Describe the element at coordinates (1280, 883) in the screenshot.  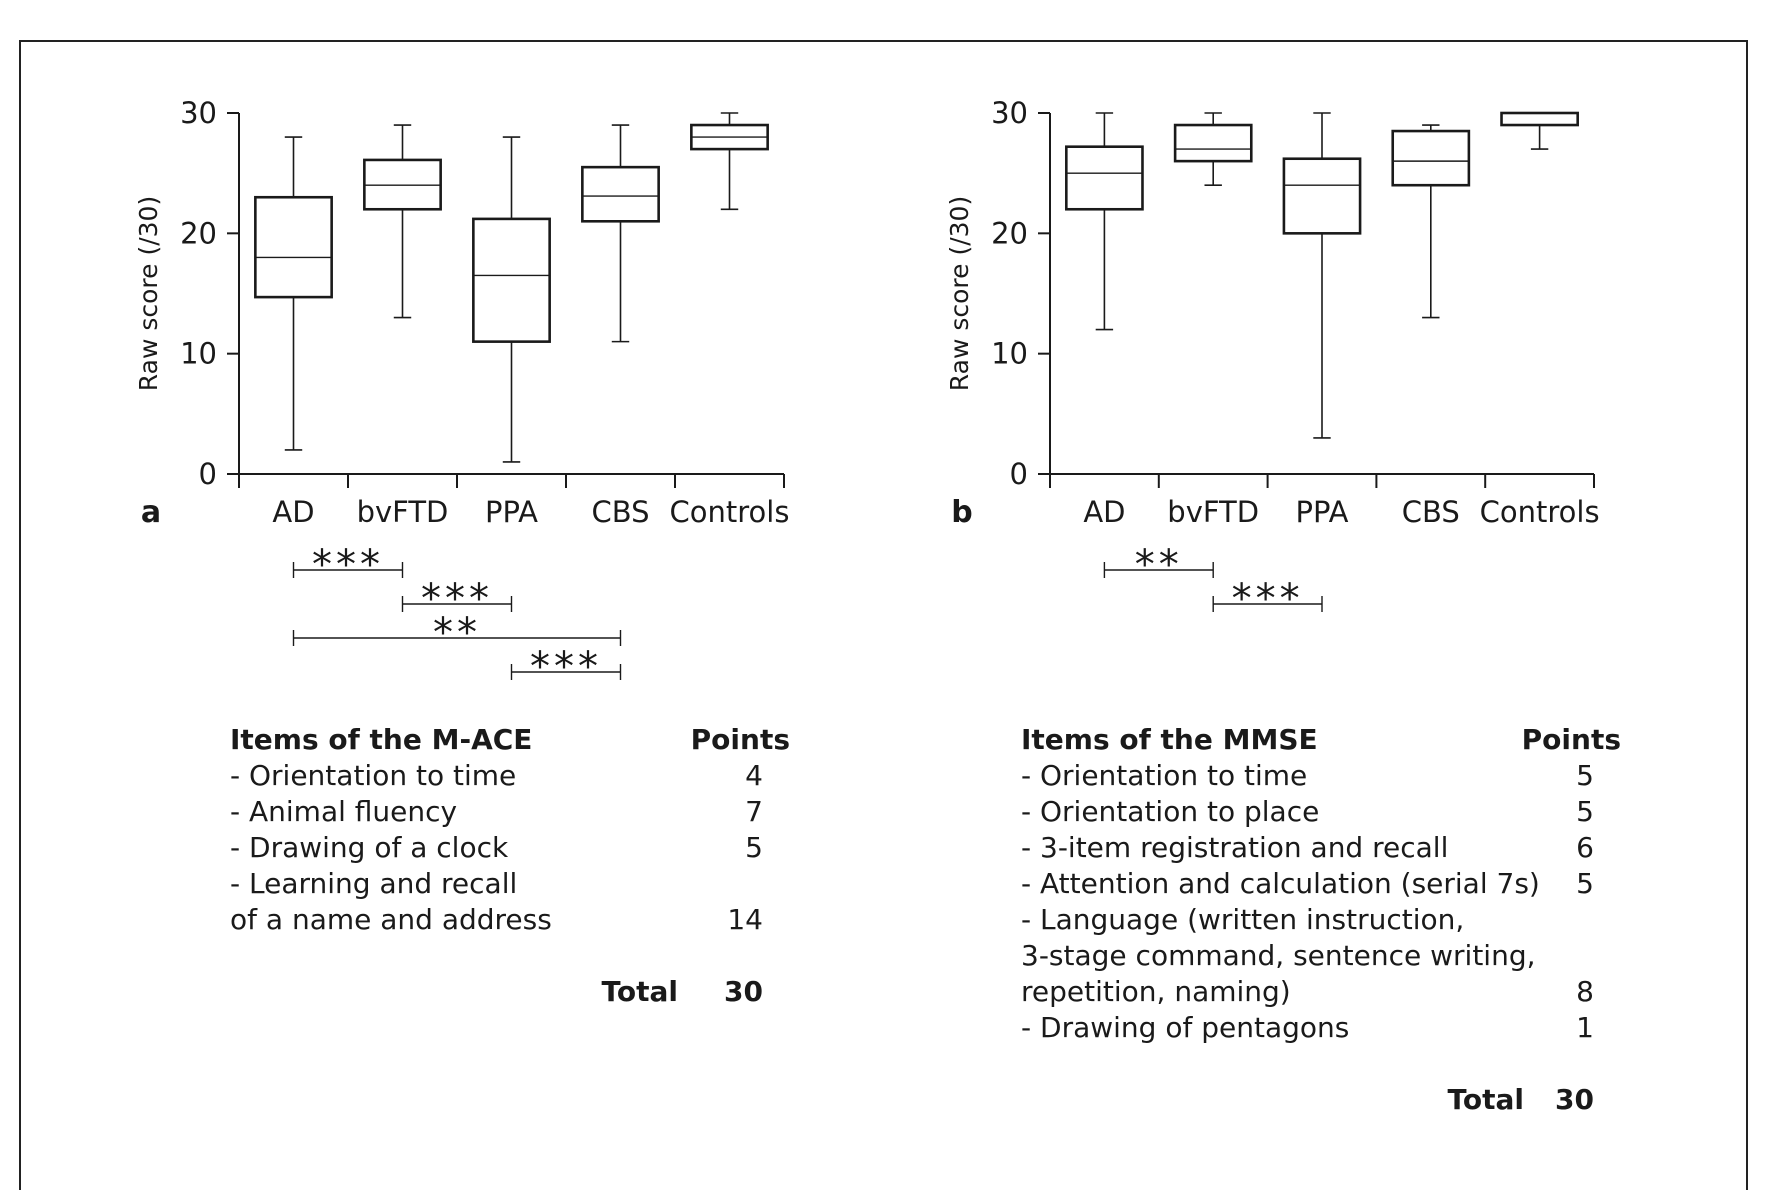
I see `mmse-item-label: - Attention and calculation (serial 7s)` at that location.